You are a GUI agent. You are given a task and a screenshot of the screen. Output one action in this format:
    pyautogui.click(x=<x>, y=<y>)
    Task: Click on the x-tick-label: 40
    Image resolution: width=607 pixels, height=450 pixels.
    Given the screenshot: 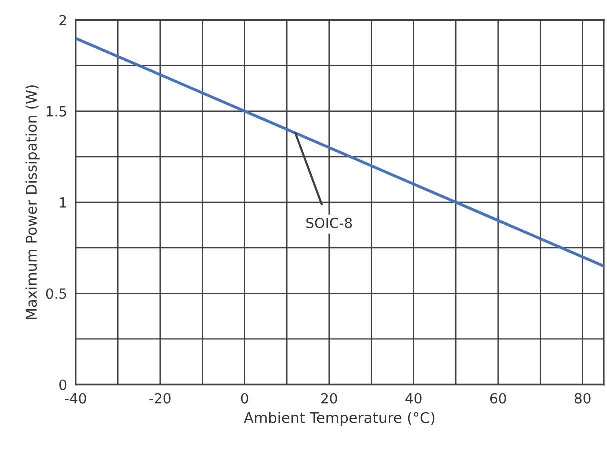 What is the action you would take?
    pyautogui.click(x=414, y=398)
    